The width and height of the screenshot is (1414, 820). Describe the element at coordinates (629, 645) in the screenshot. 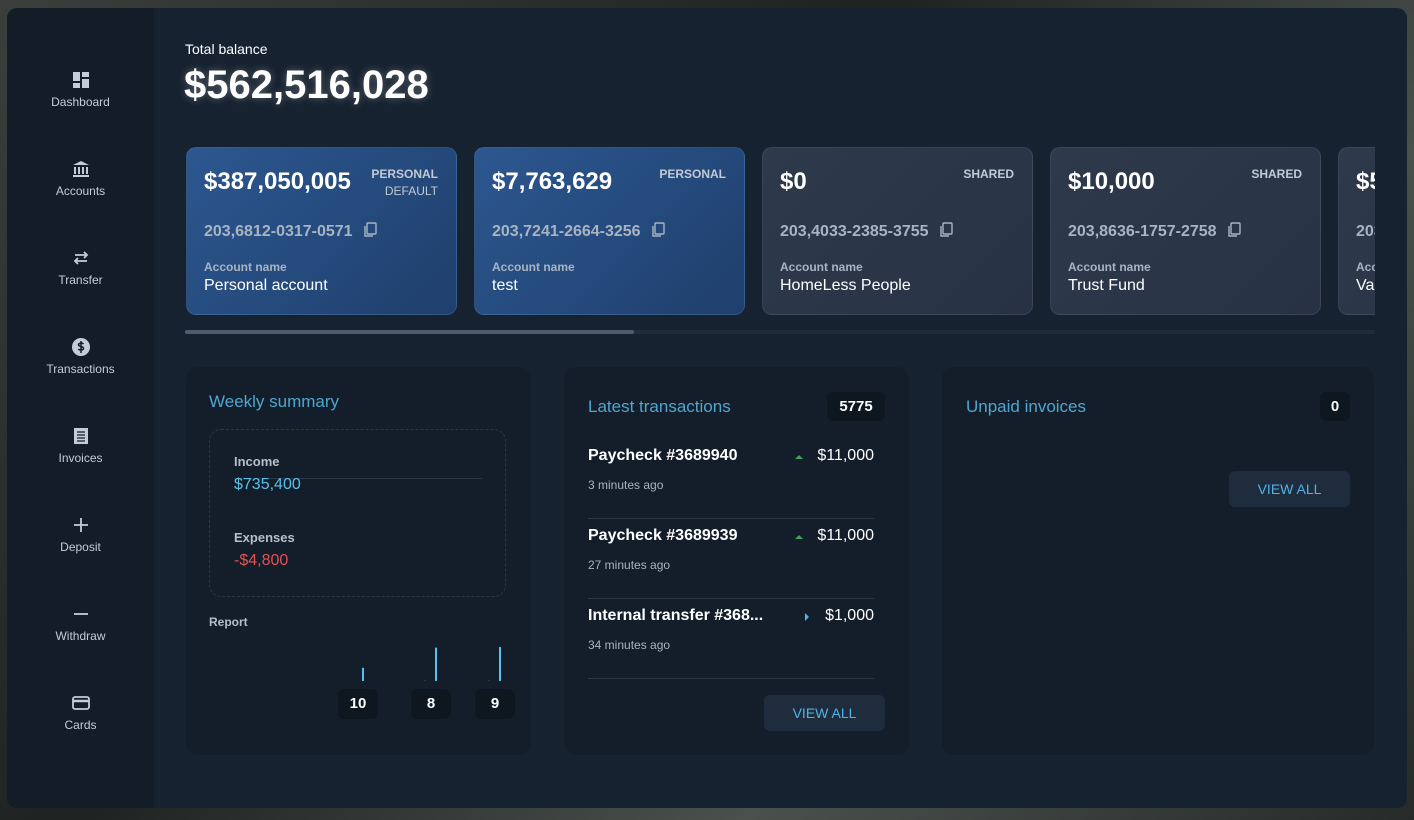

I see `transaction-time: 34 minutes ago` at that location.